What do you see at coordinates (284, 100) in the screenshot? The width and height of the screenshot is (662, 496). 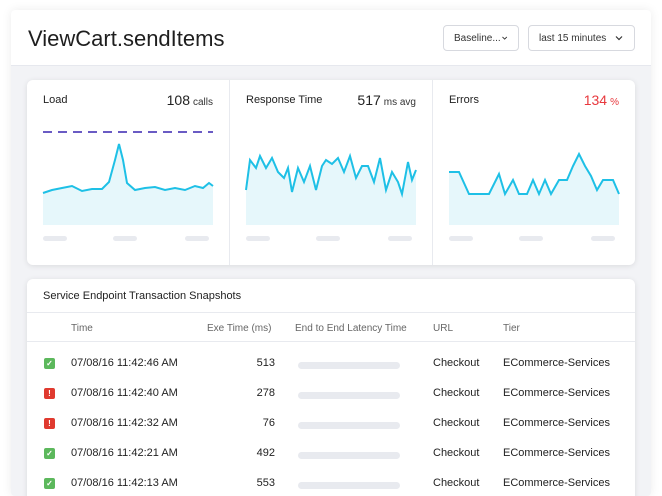 I see `metric-label: Response Time` at bounding box center [284, 100].